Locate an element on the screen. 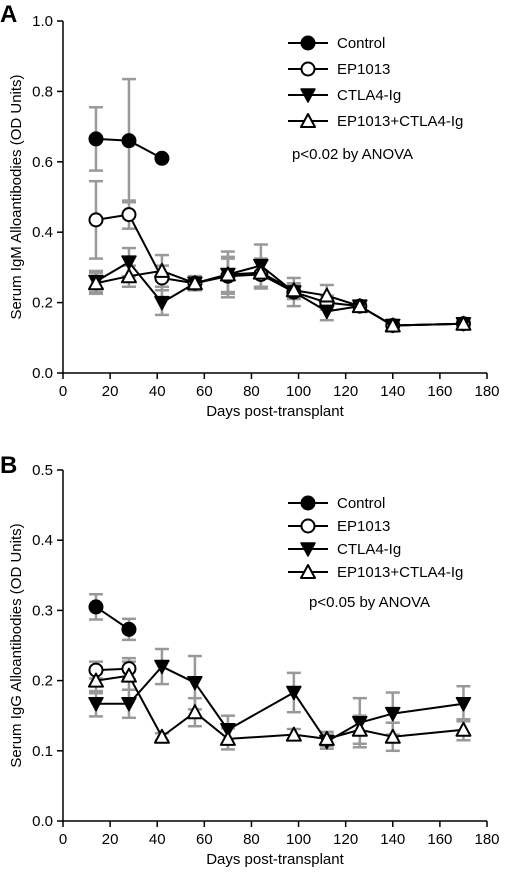 Image resolution: width=520 pixels, height=882 pixels. panel-label-b: B is located at coordinates (8, 465).